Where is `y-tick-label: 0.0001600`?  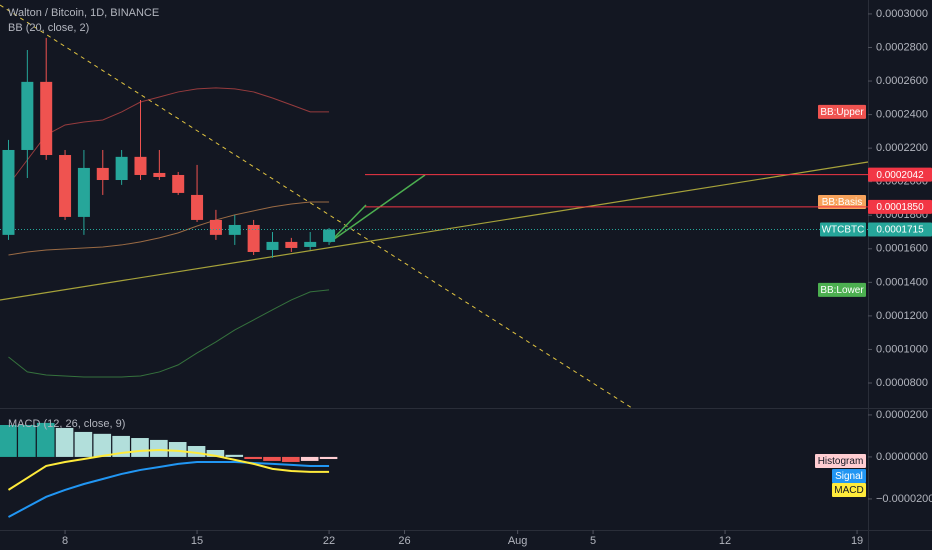 y-tick-label: 0.0001600 is located at coordinates (902, 249).